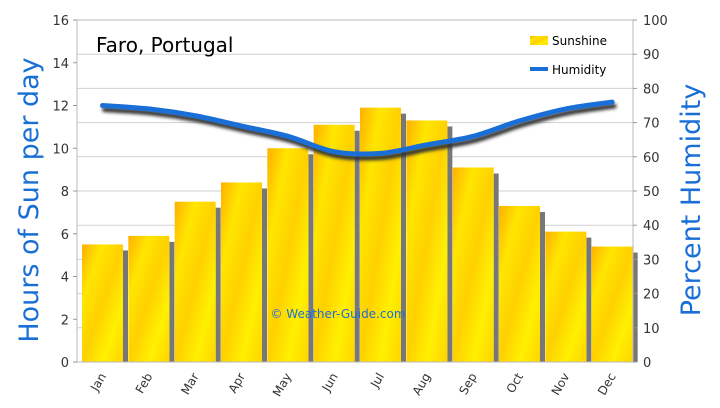  I want to click on y2-tick-label: 40, so click(651, 226).